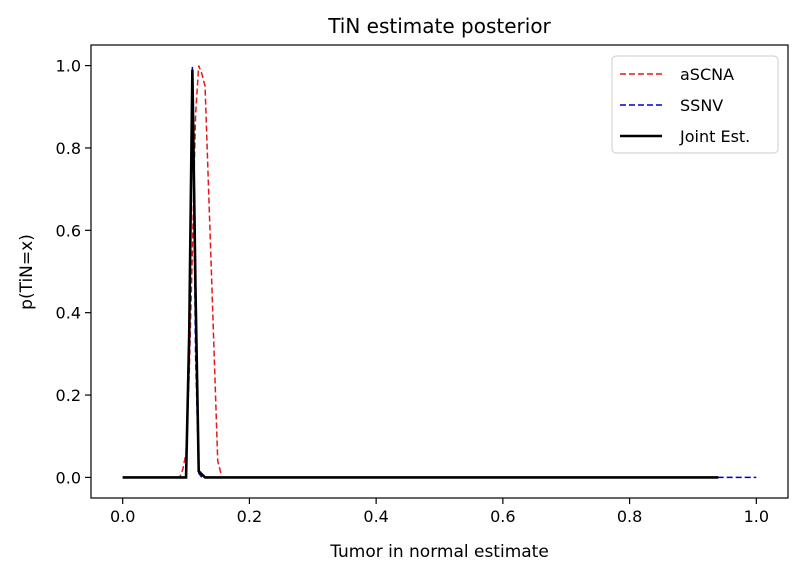  What do you see at coordinates (701, 105) in the screenshot?
I see `legend-label: SSNV` at bounding box center [701, 105].